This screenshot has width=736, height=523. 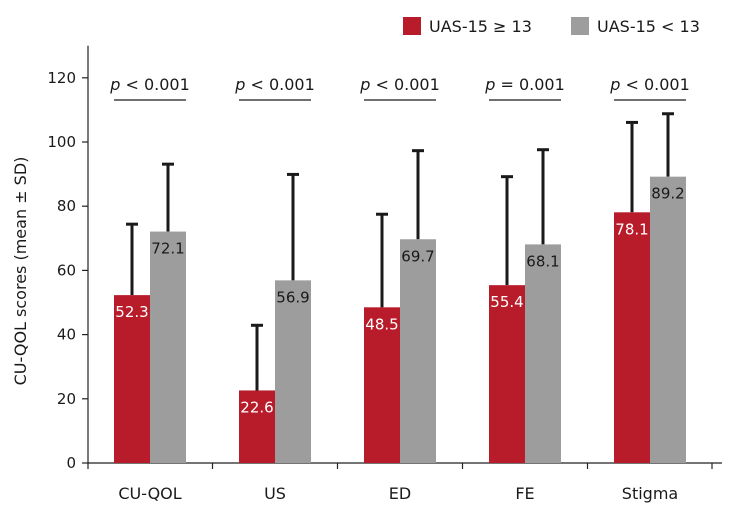 What do you see at coordinates (631, 229) in the screenshot?
I see `bar-value-label: 78.1` at bounding box center [631, 229].